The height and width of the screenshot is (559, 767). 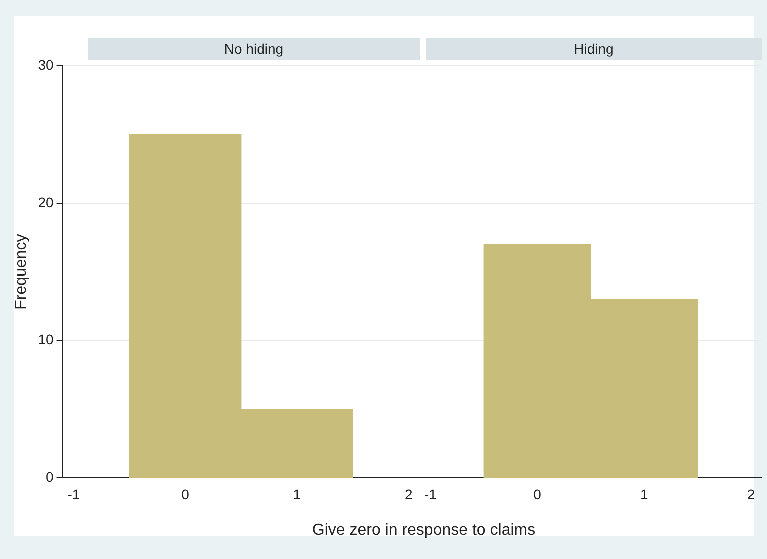 What do you see at coordinates (21, 272) in the screenshot?
I see `y-axis-title: Frequency` at bounding box center [21, 272].